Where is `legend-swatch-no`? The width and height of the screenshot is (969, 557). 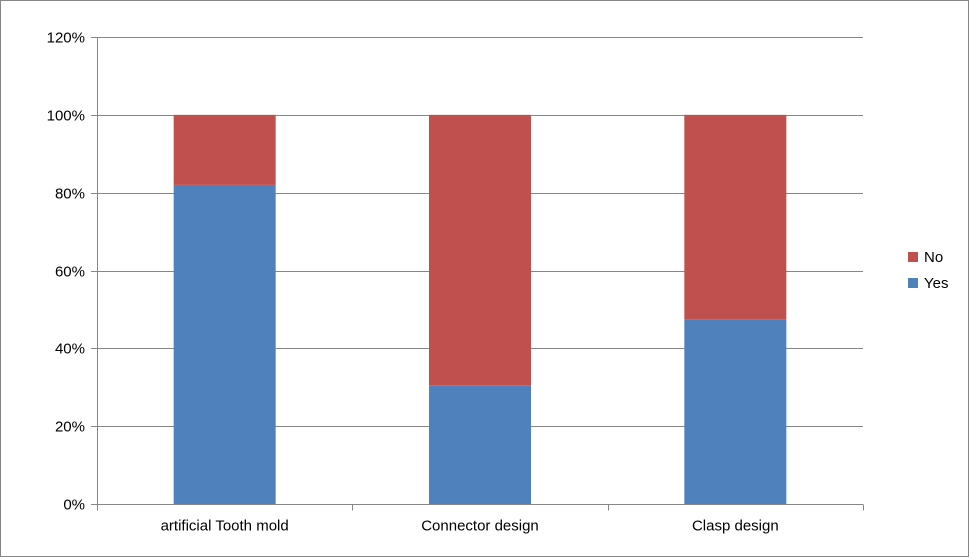 legend-swatch-no is located at coordinates (913, 257).